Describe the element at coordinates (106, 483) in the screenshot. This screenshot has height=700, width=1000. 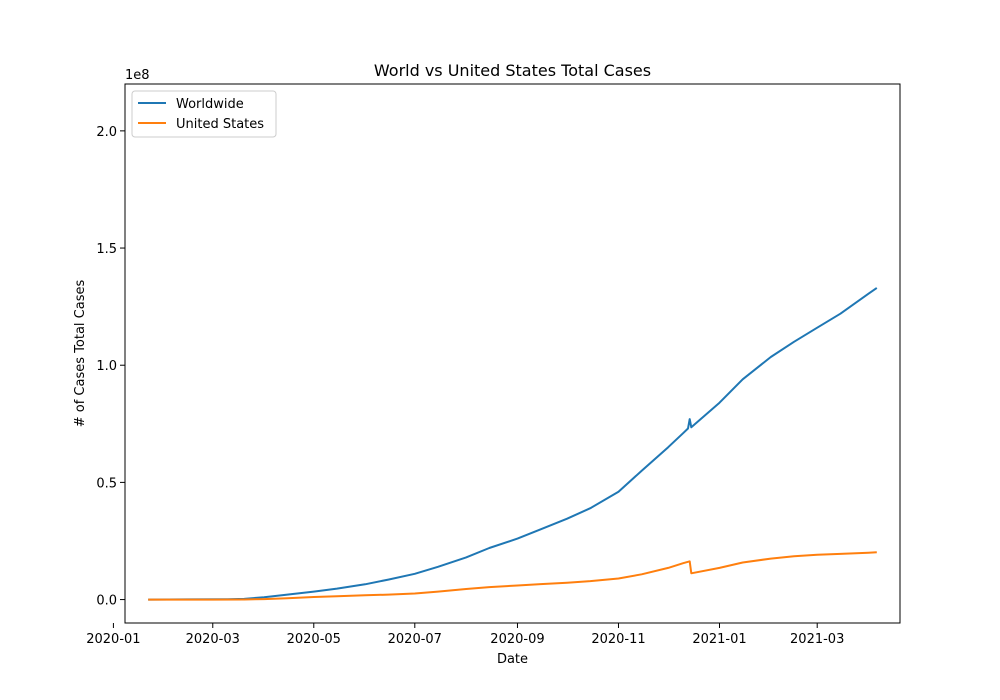
I see `y-tick-label: 0.5` at that location.